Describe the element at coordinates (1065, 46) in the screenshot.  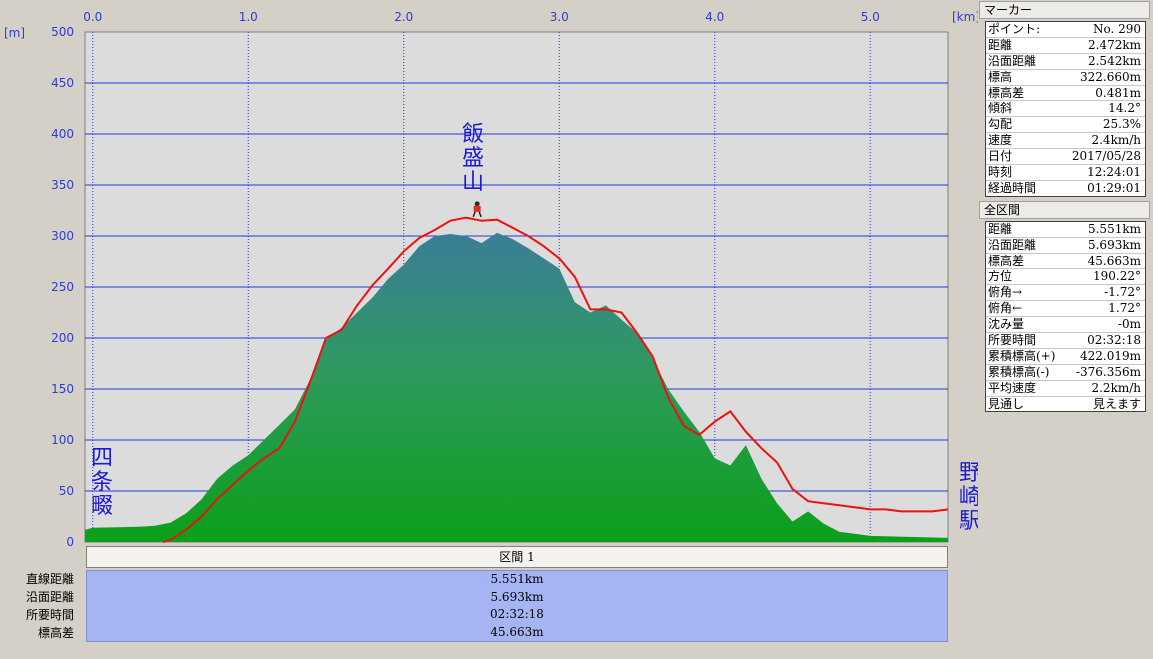
I see `marker-row: 距離 2.472km` at that location.